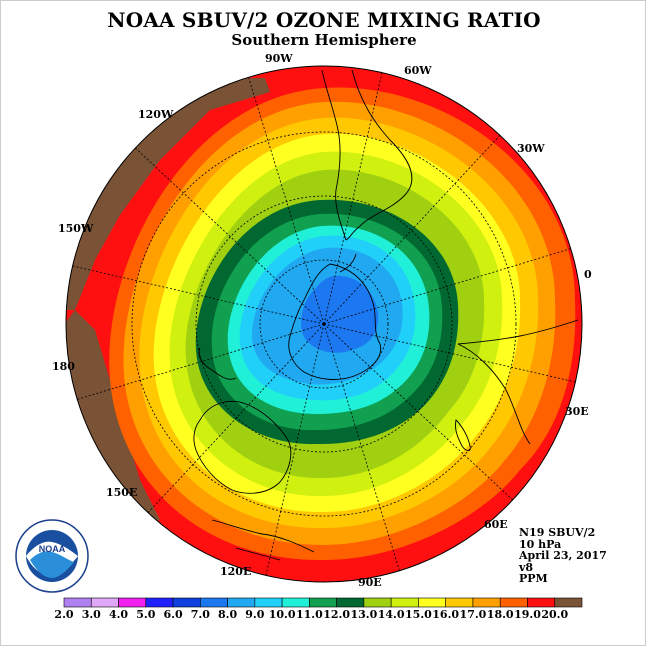 The width and height of the screenshot is (648, 648). What do you see at coordinates (531, 148) in the screenshot?
I see `lon-label-30w: 30W` at bounding box center [531, 148].